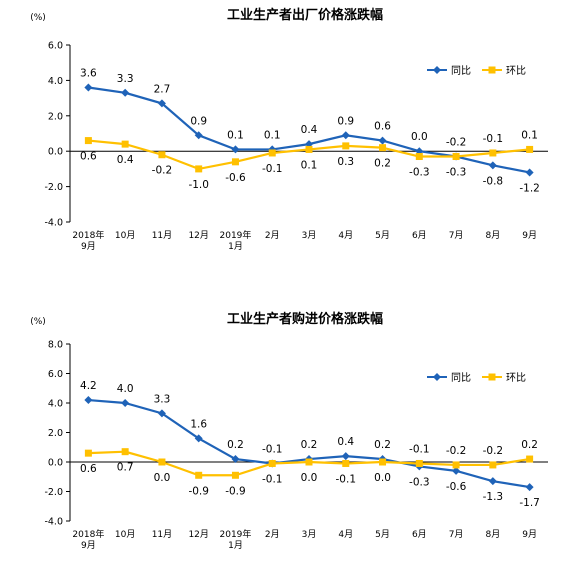  Describe the element at coordinates (305, 319) in the screenshot. I see `chart-title: 工业生产者购进价格涨跌幅` at that location.